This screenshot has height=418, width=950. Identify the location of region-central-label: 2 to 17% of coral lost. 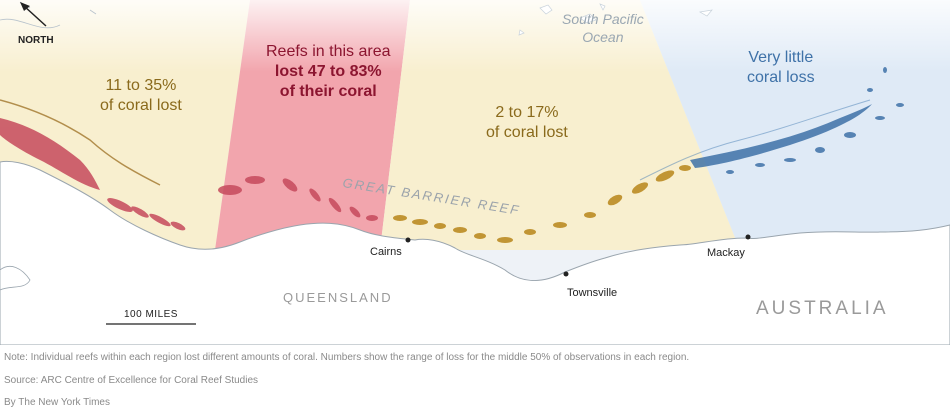
(527, 123).